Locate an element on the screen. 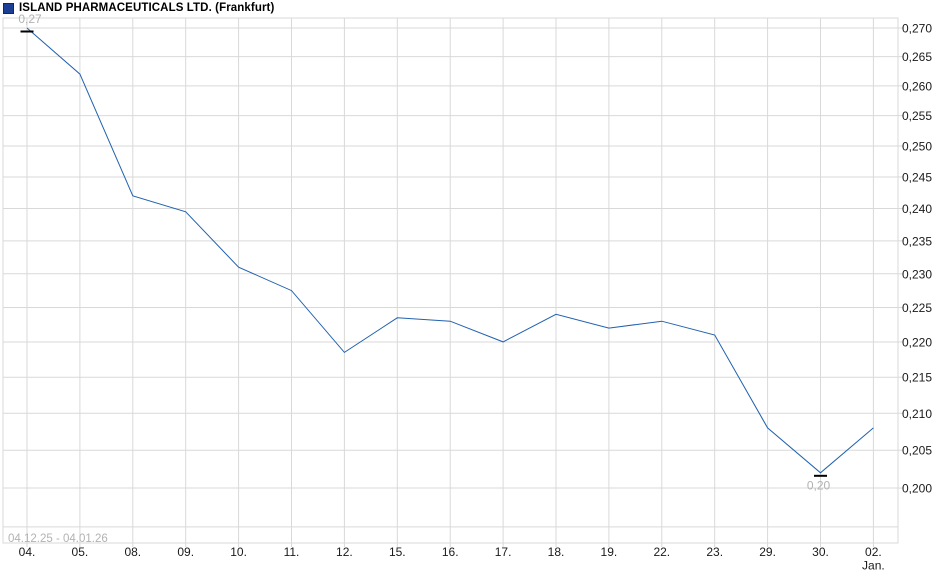 The height and width of the screenshot is (579, 940). x-axis-label: 05. is located at coordinates (80, 552).